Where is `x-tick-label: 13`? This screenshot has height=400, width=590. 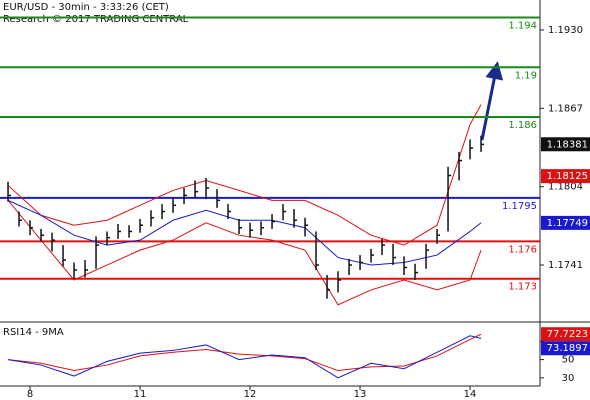
x-tick-label: 13 is located at coordinates (360, 394).